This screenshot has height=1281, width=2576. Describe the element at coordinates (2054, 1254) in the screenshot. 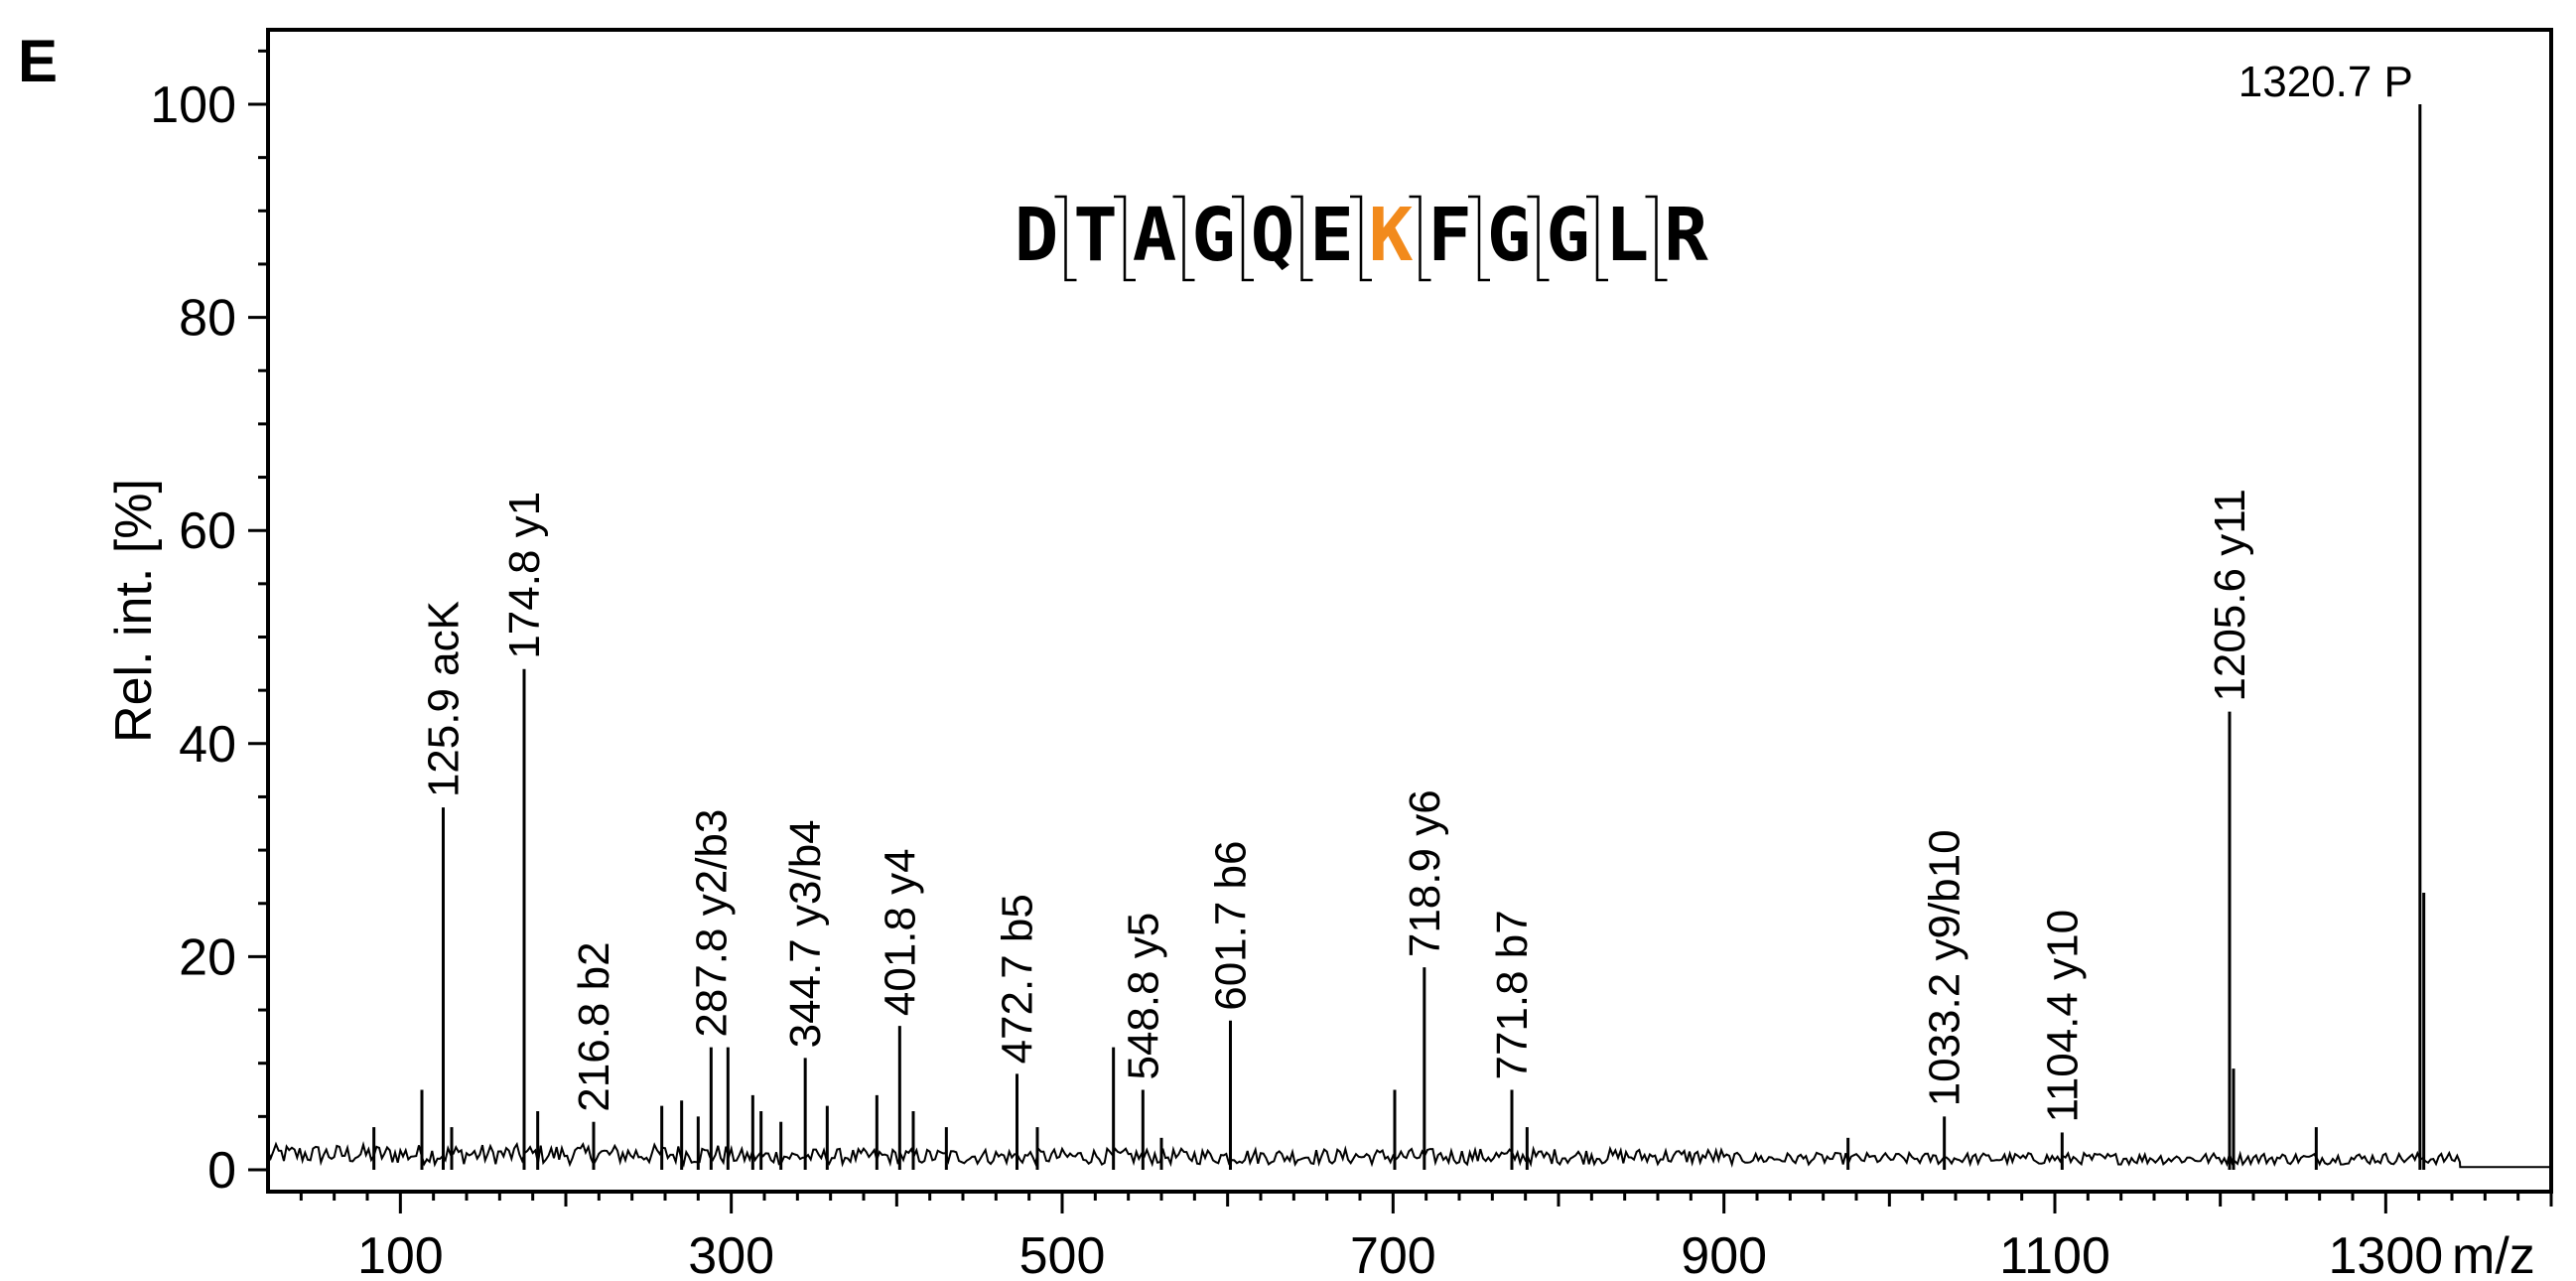

I see `x-tick-label: 1100` at that location.